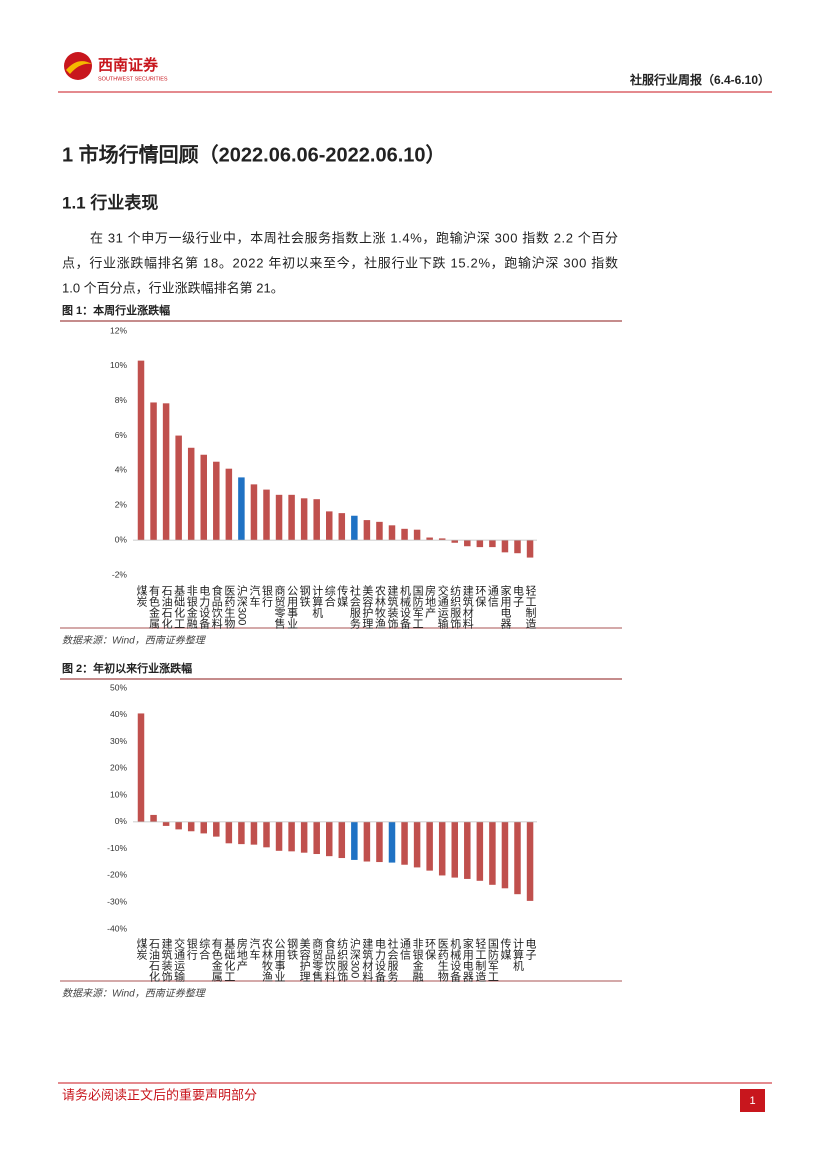 This screenshot has height=1170, width=827. What do you see at coordinates (141, 596) in the screenshot?
I see `x-tick-label: 煤炭` at bounding box center [141, 596].